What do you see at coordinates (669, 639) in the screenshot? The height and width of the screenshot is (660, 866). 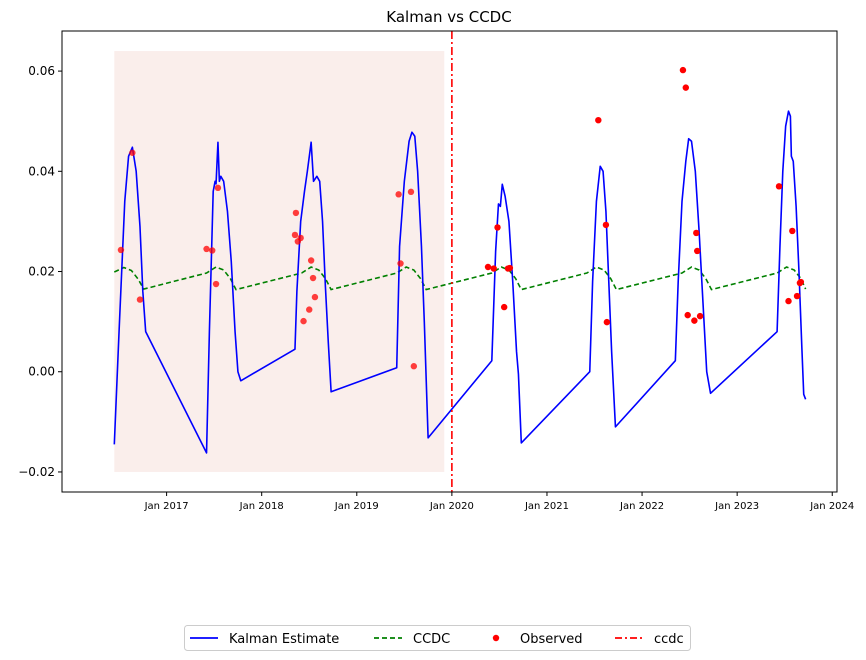 I see `legend-label: ccdc` at bounding box center [669, 639].